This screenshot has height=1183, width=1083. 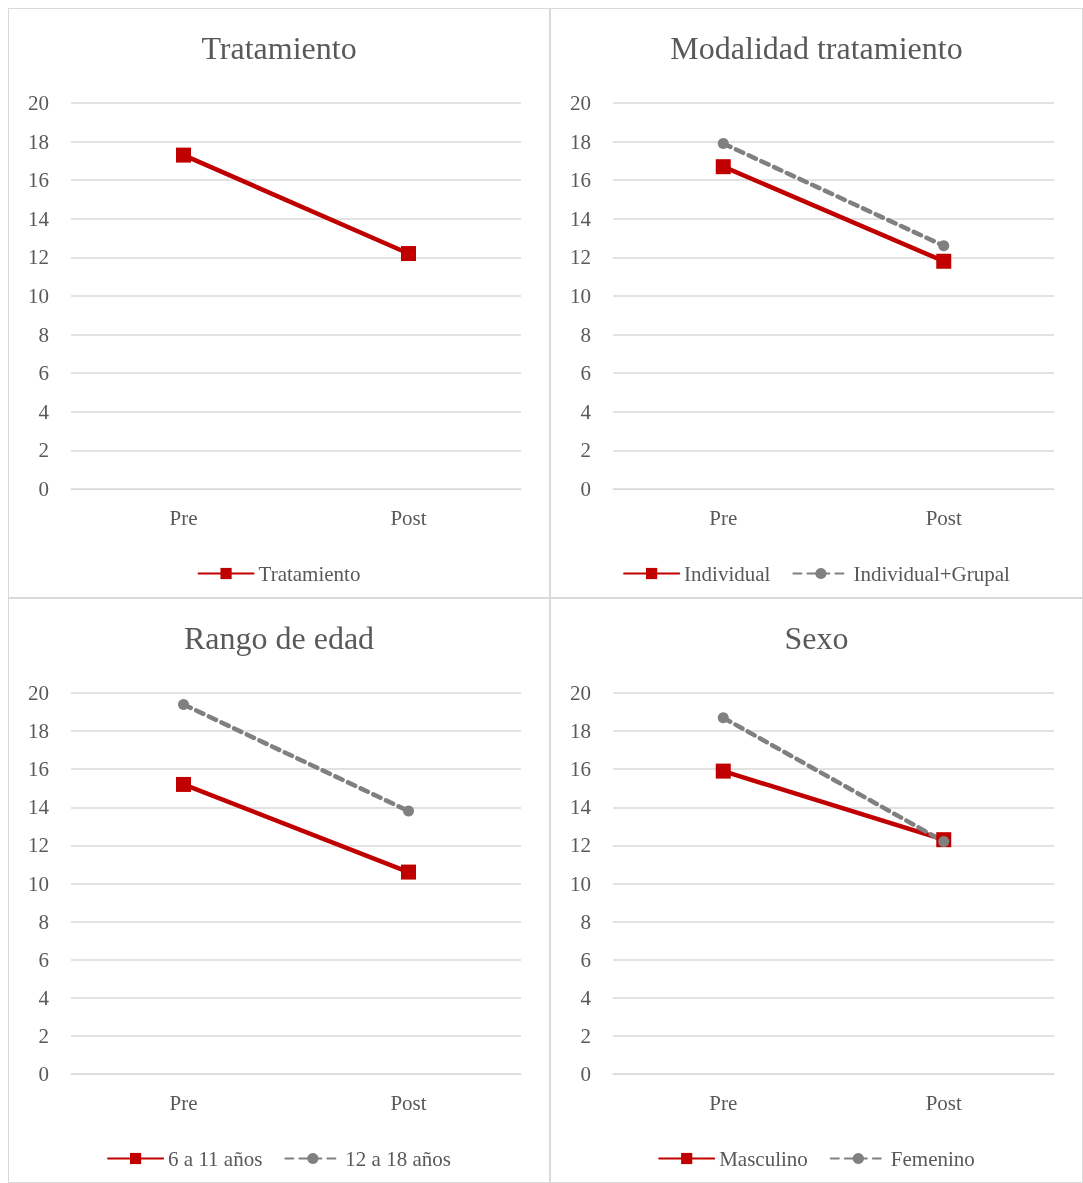 What do you see at coordinates (309, 573) in the screenshot?
I see `legend-label: Tratamiento` at bounding box center [309, 573].